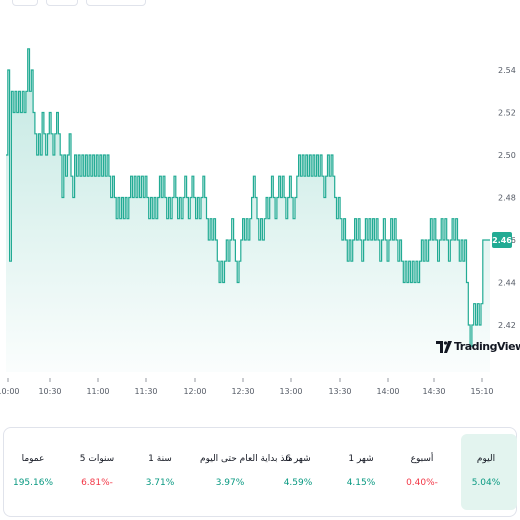  Describe the element at coordinates (422, 459) in the screenshot. I see `performance-period-label: أسبوع` at that location.